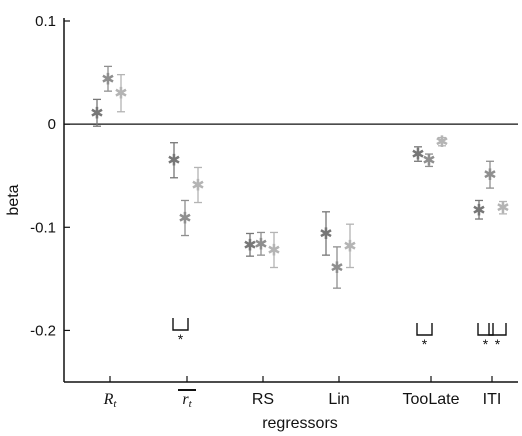 The width and height of the screenshot is (522, 436). I want to click on x-axis-ticks: Rt rt RS Lin TooLate ITI, so click(302, 393).